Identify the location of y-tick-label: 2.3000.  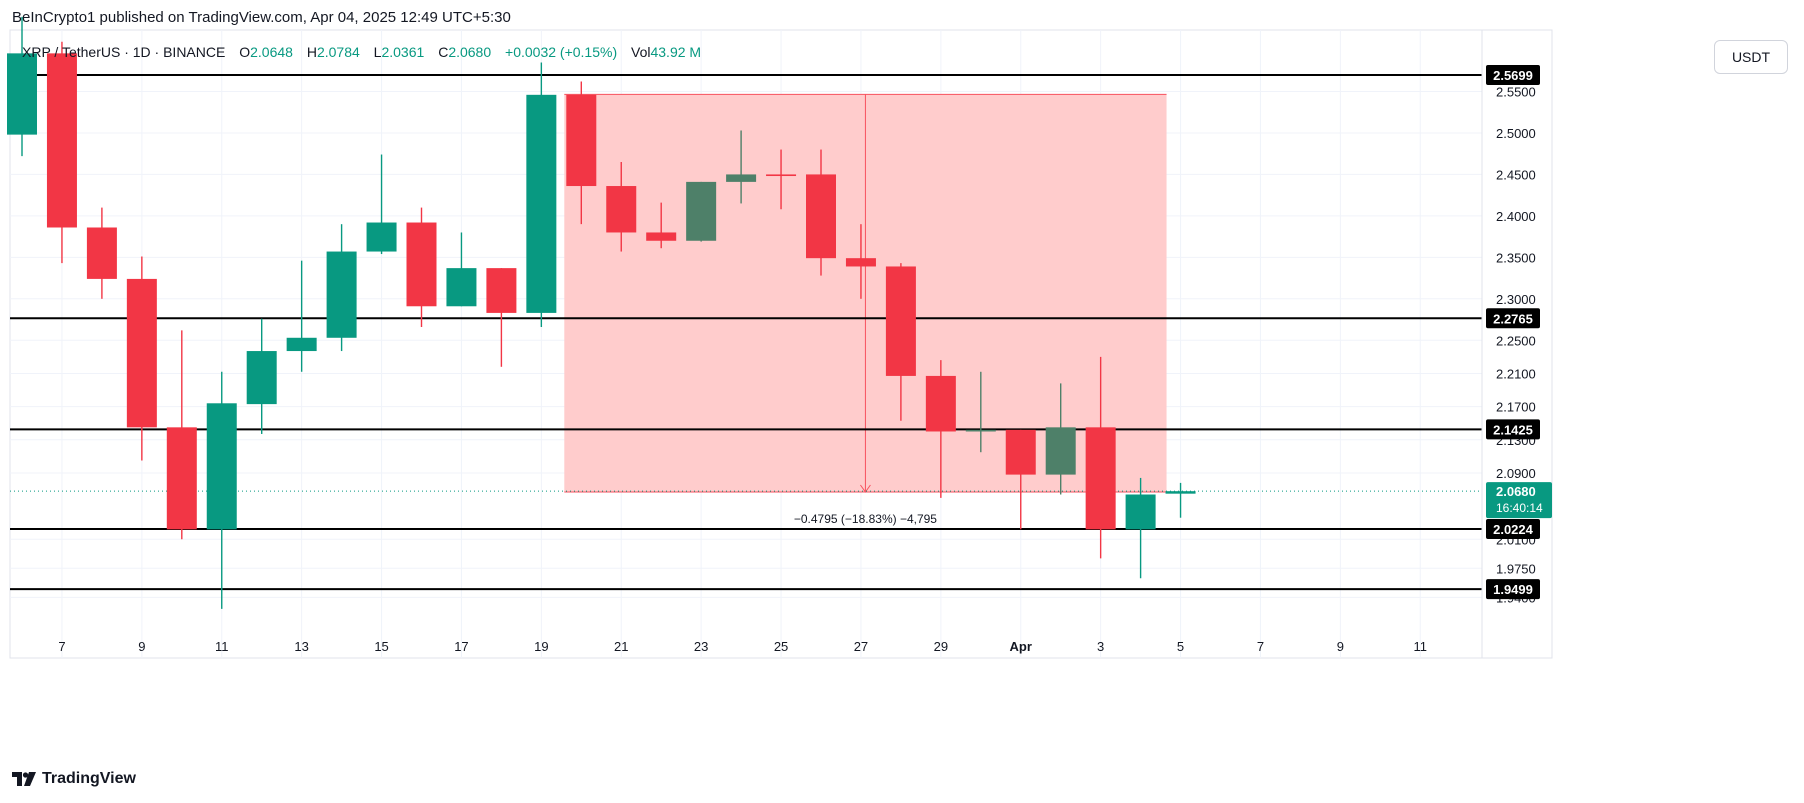
(1516, 299).